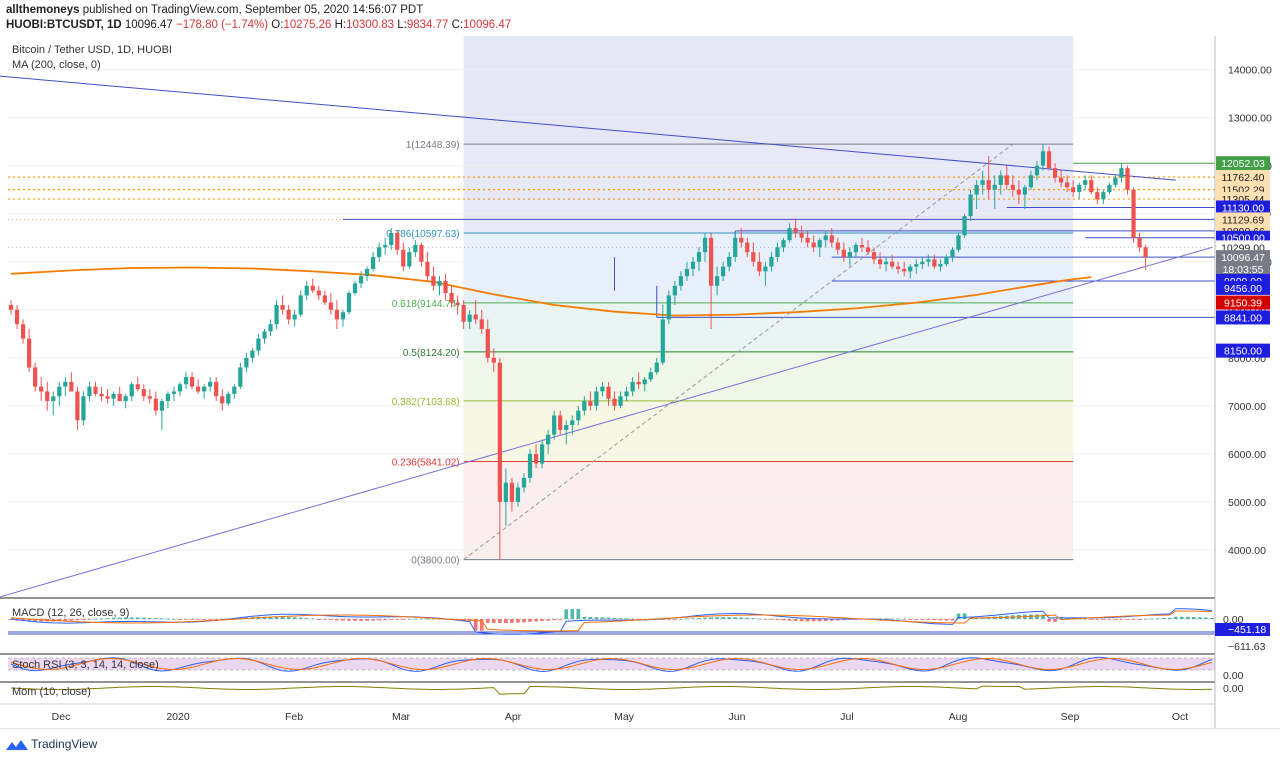 This screenshot has width=1280, height=759. Describe the element at coordinates (43, 10) in the screenshot. I see `author-name: allthemoneys` at that location.